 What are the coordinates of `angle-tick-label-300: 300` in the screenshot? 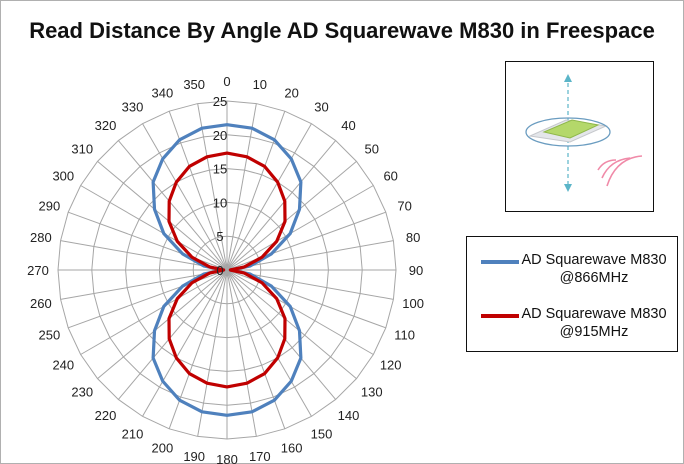 It's located at (63, 176).